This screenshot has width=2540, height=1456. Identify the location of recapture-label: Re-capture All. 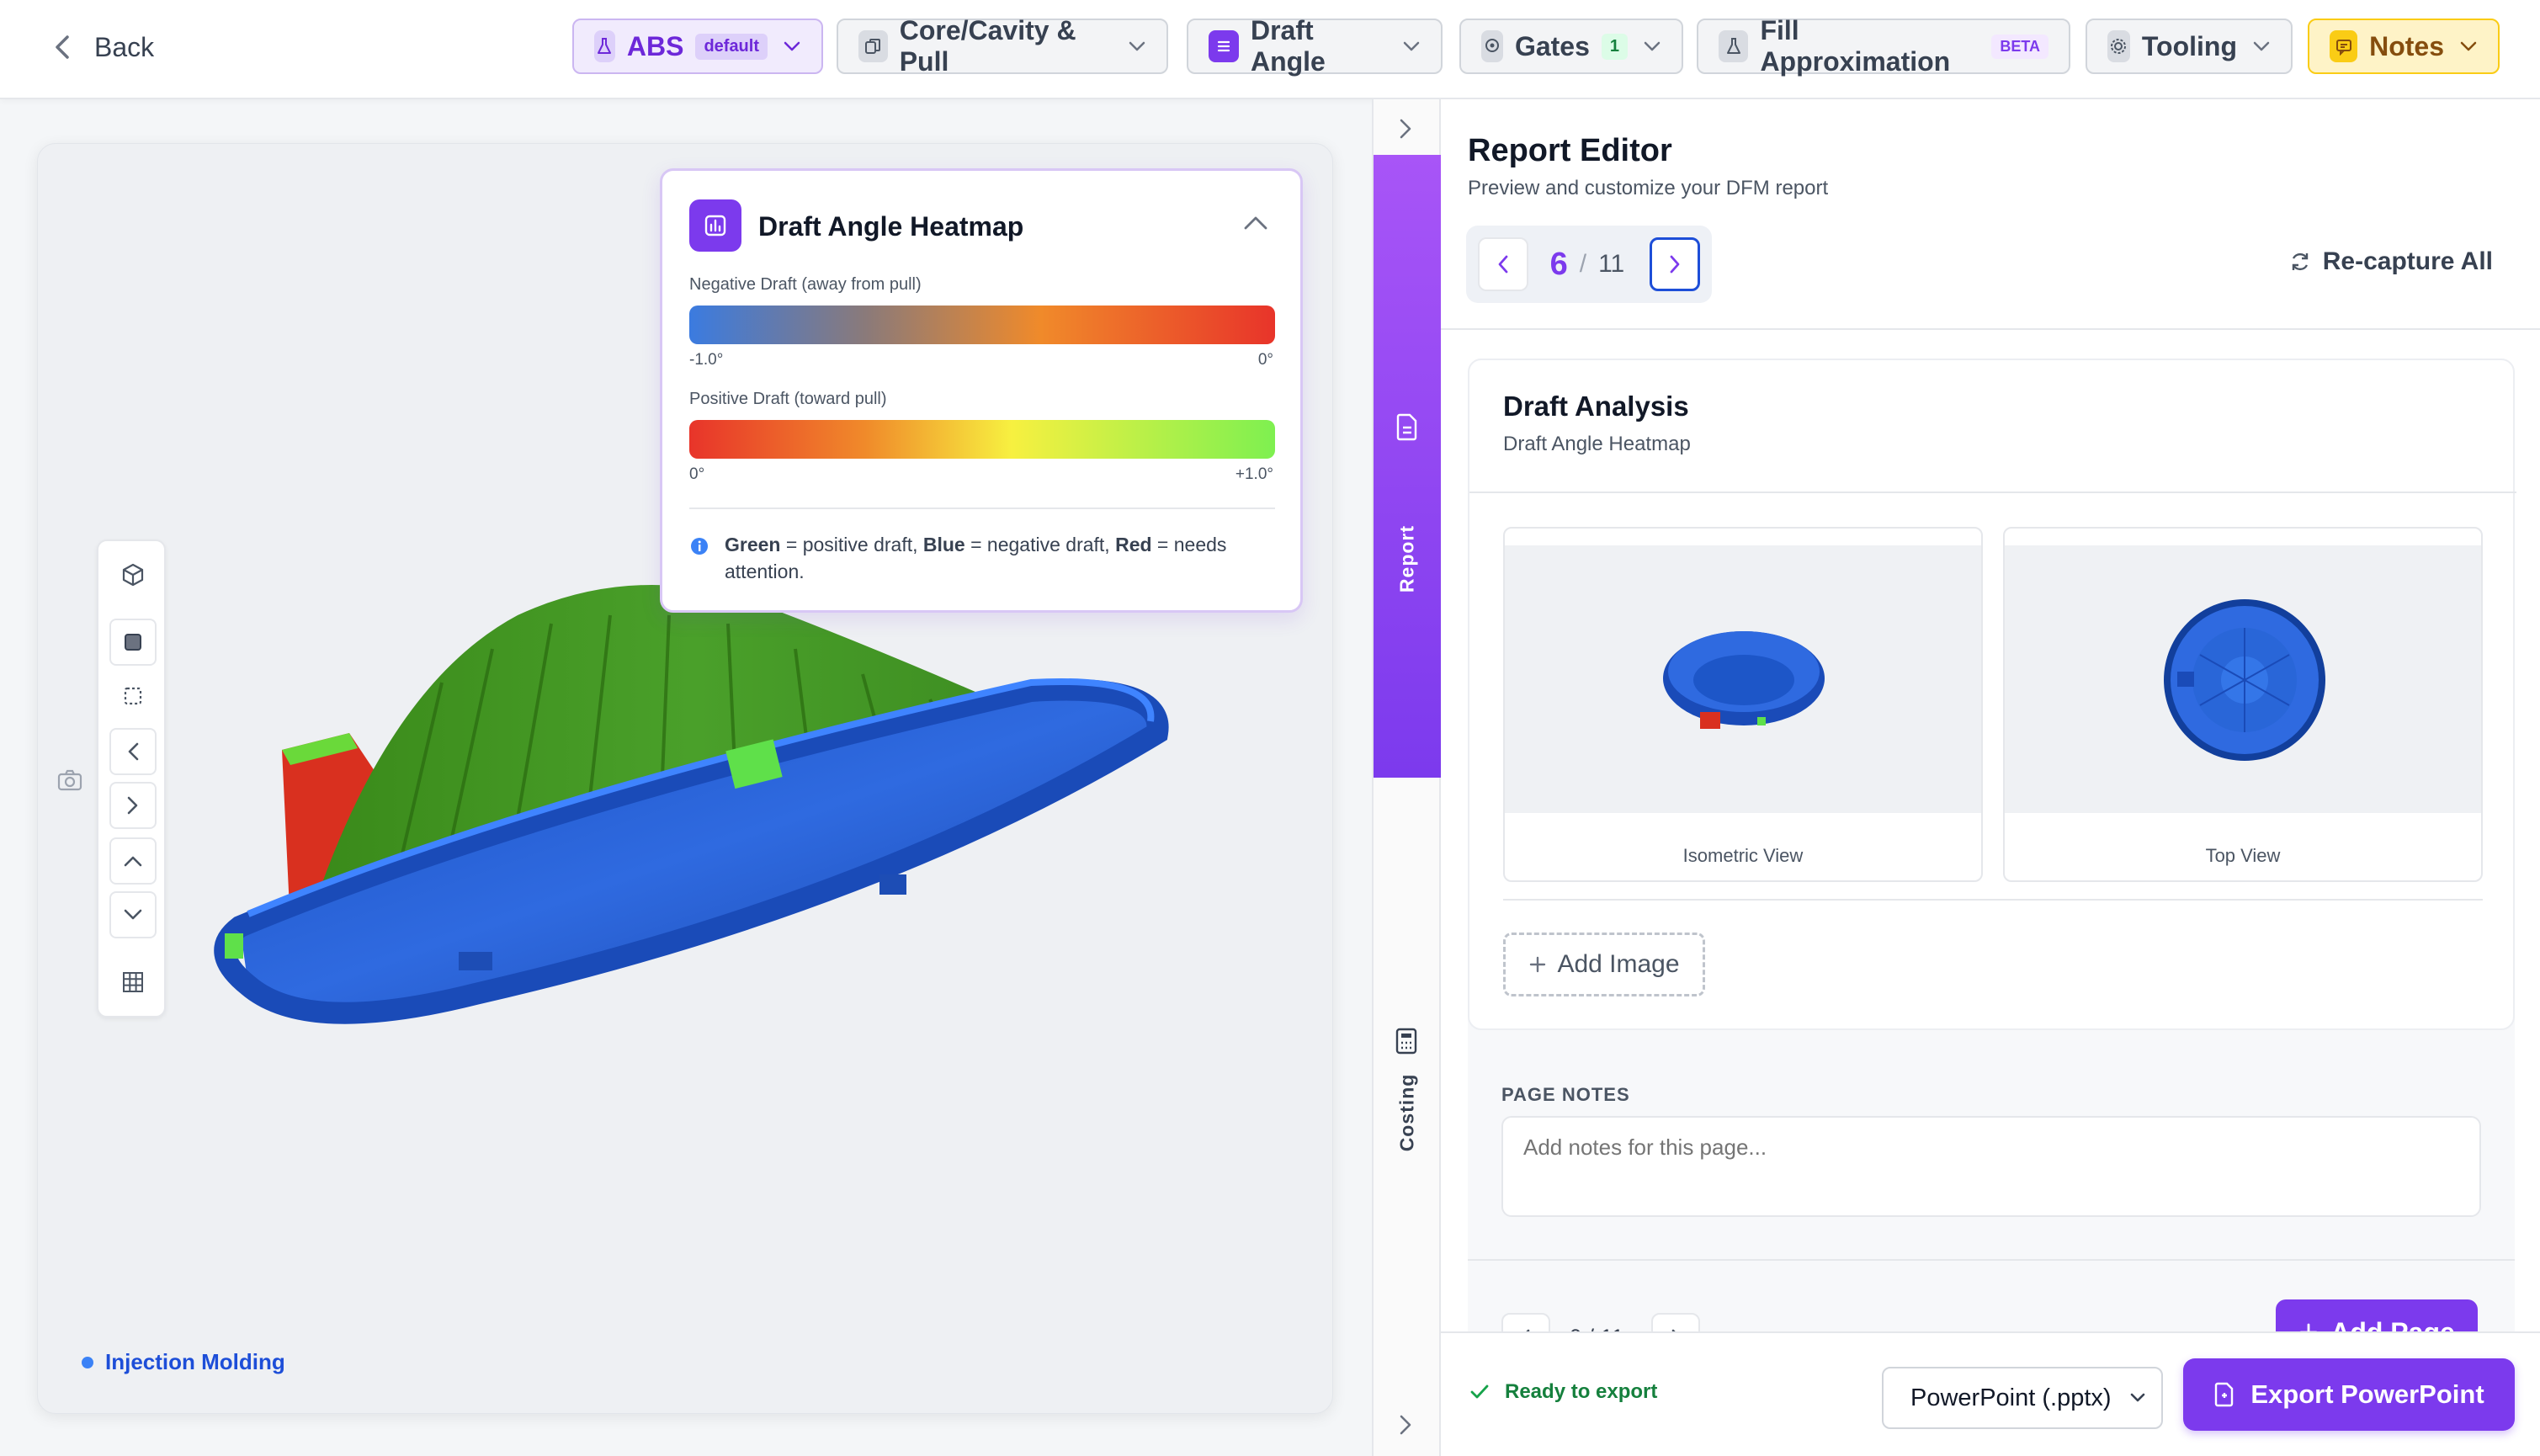
(2407, 261).